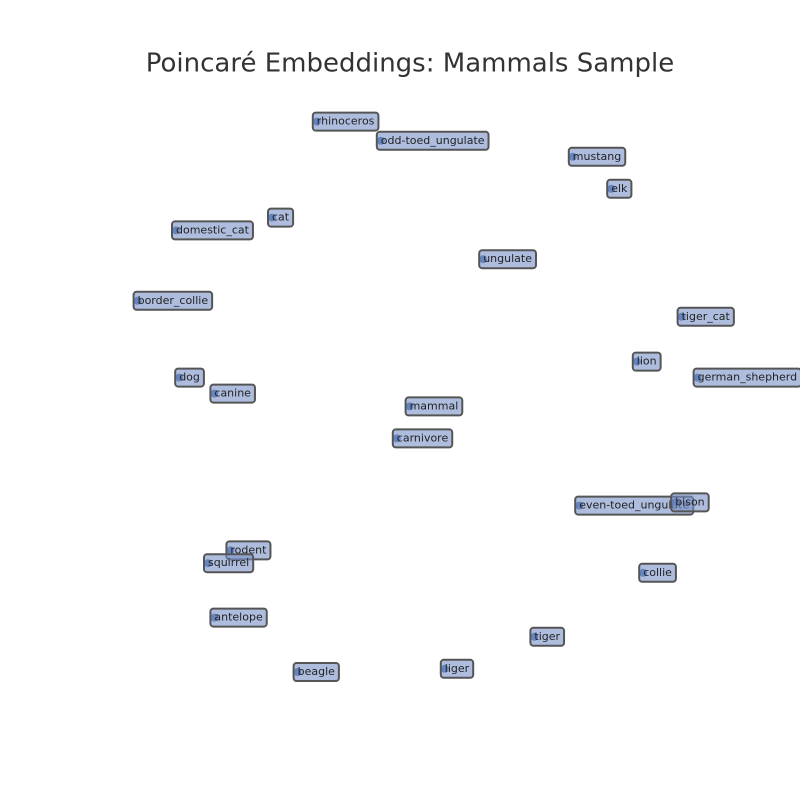 The width and height of the screenshot is (800, 800). I want to click on point-label-text: mammal, so click(434, 405).